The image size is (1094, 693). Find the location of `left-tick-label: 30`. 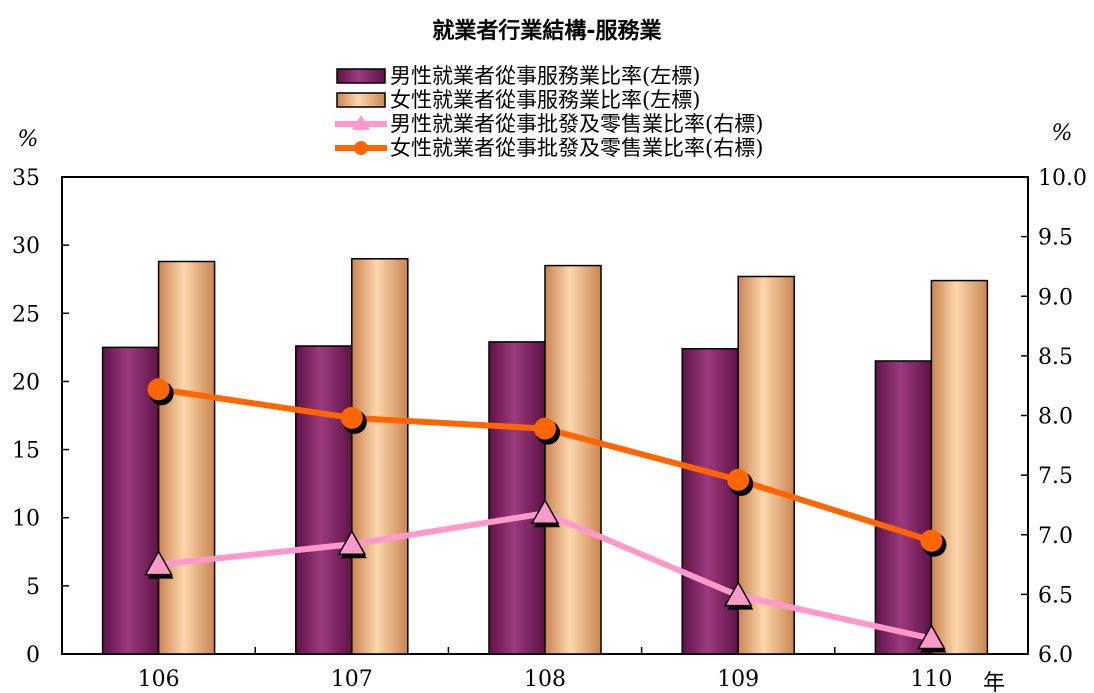

left-tick-label: 30 is located at coordinates (26, 246).